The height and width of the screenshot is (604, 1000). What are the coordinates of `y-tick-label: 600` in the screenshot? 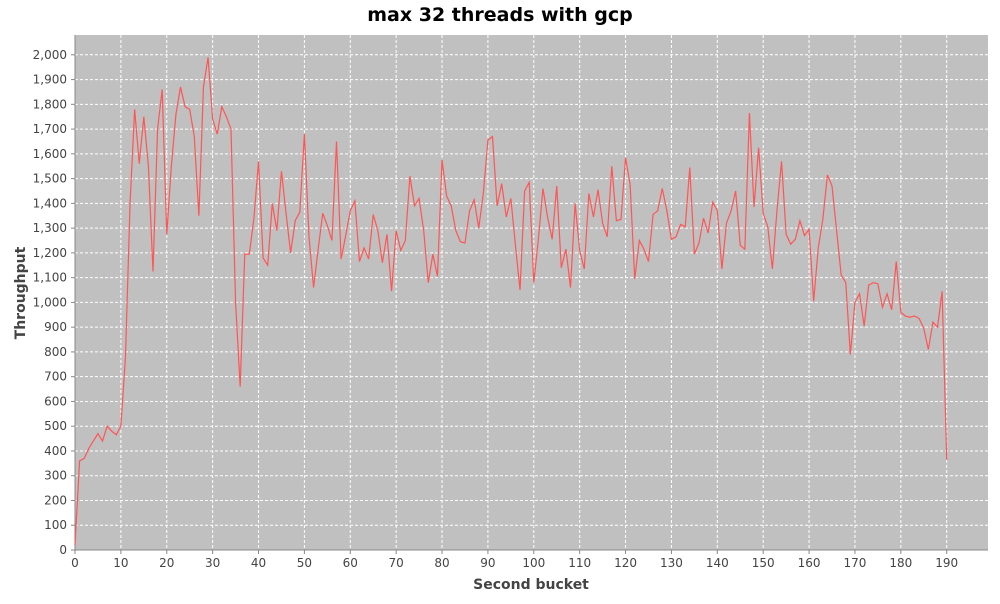 It's located at (55, 401).